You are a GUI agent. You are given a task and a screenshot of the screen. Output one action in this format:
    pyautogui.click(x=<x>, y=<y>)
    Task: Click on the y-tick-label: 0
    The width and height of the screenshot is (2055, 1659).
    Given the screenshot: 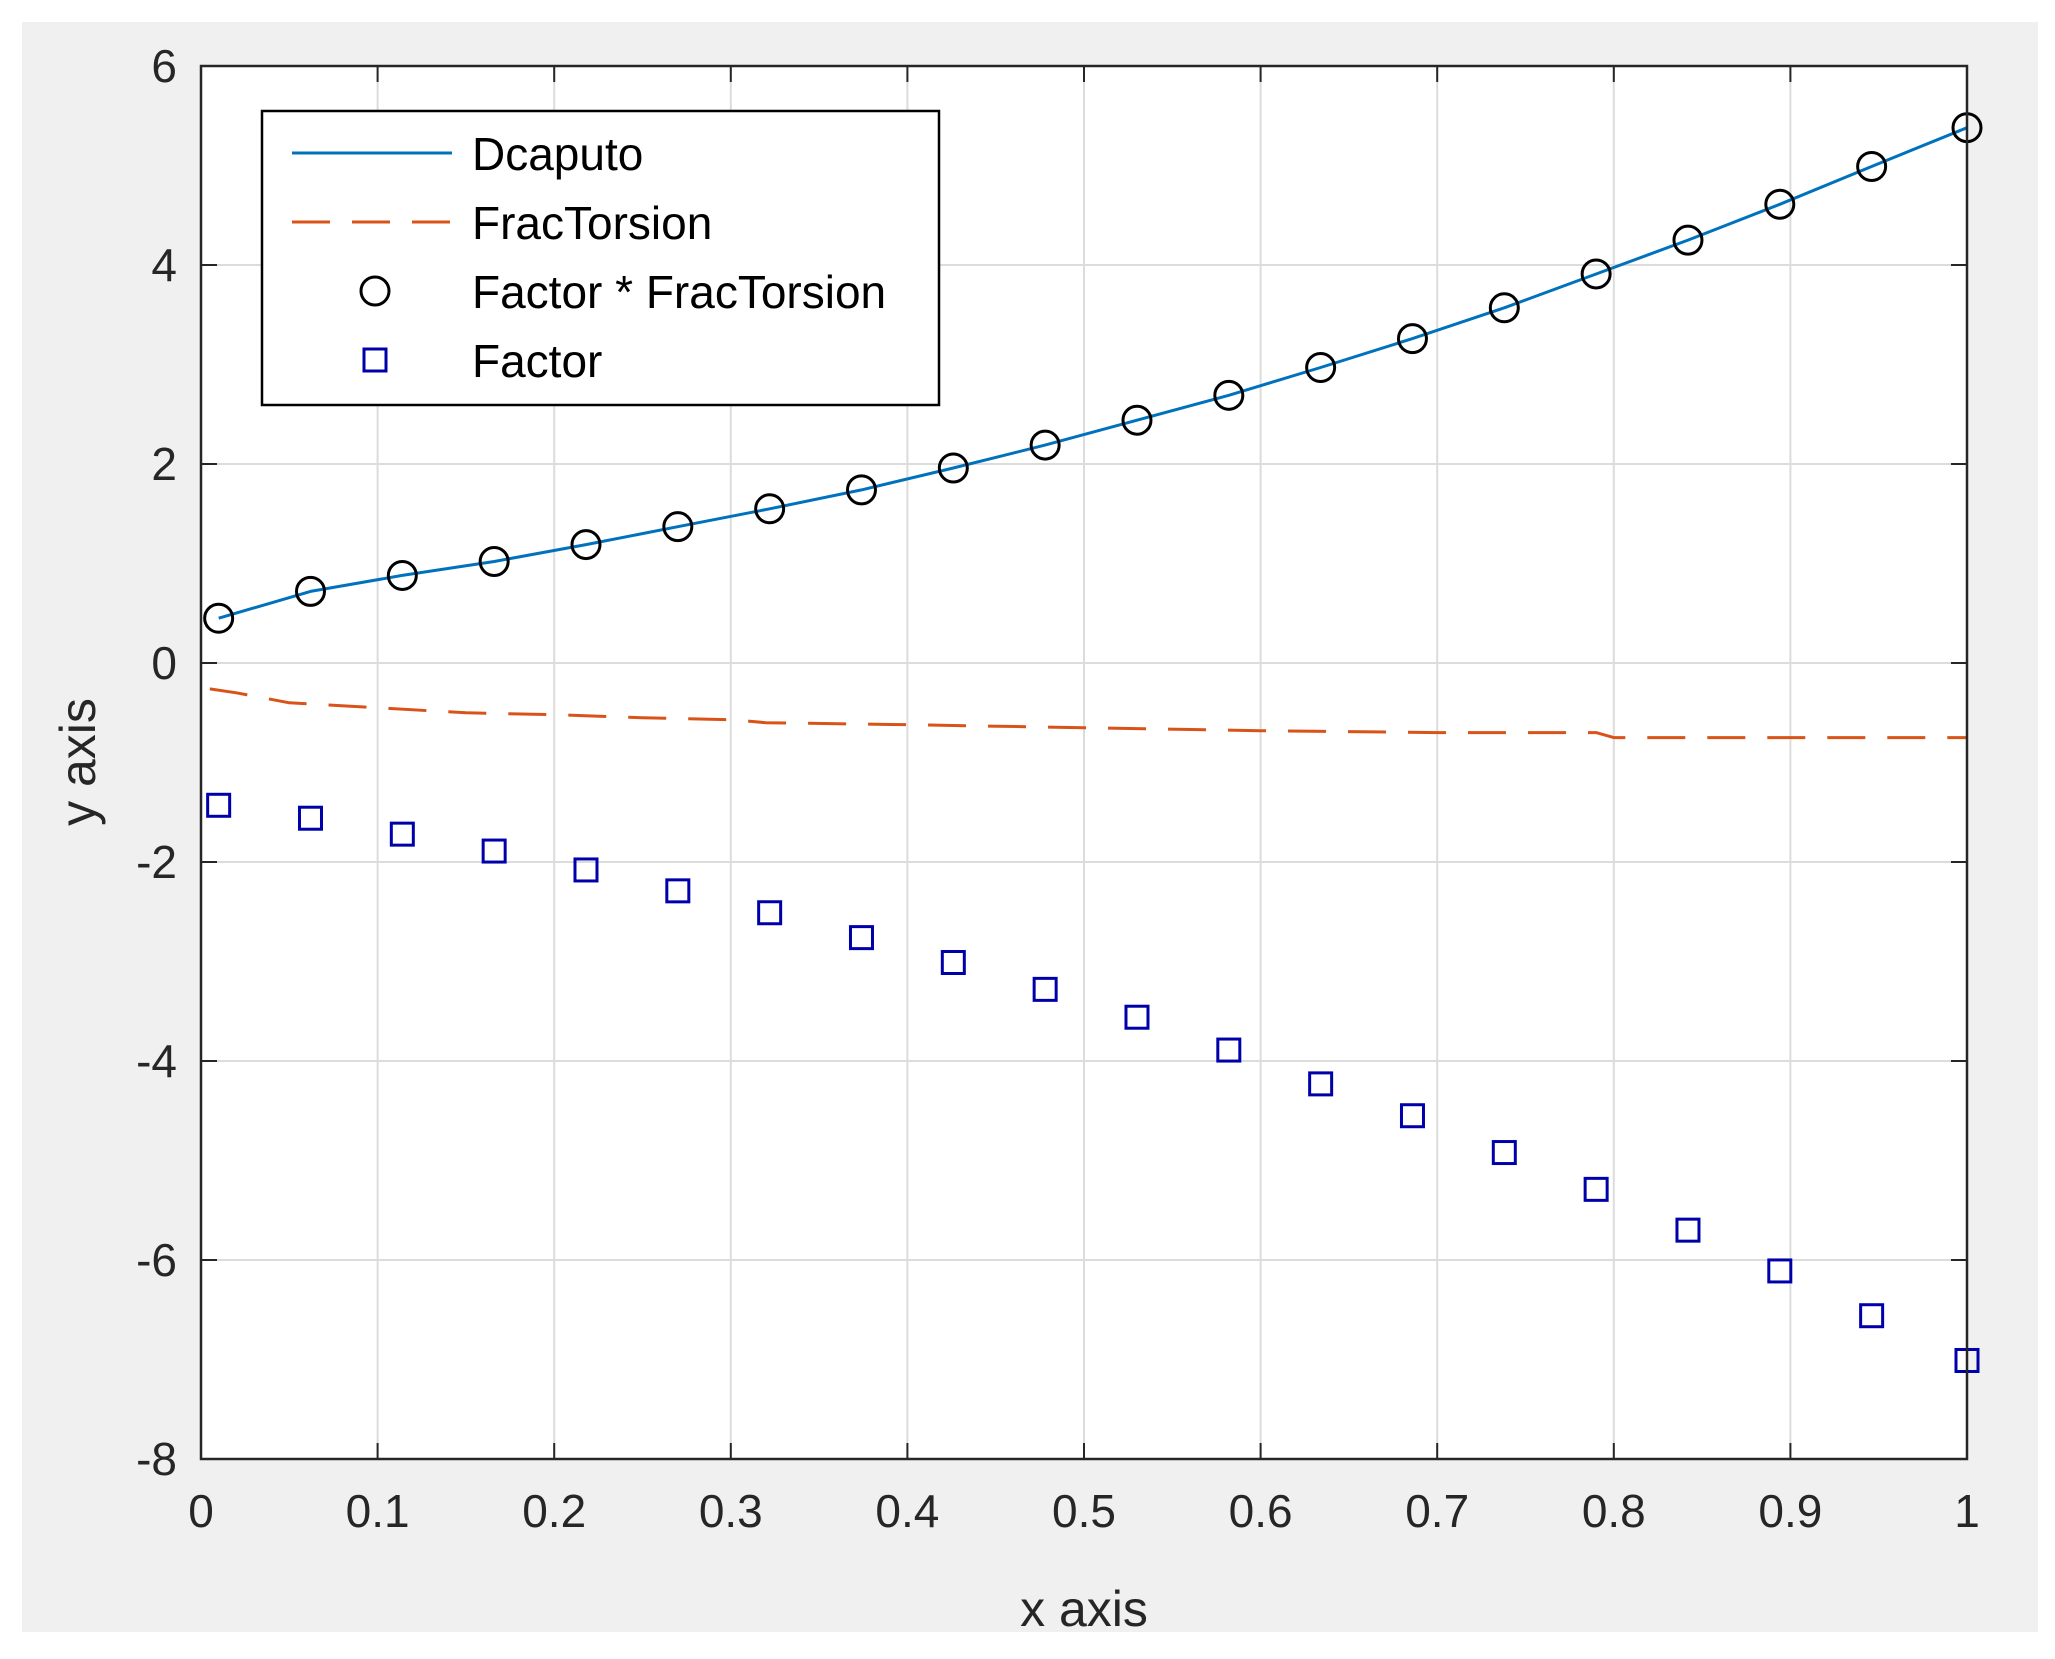 What is the action you would take?
    pyautogui.click(x=164, y=663)
    